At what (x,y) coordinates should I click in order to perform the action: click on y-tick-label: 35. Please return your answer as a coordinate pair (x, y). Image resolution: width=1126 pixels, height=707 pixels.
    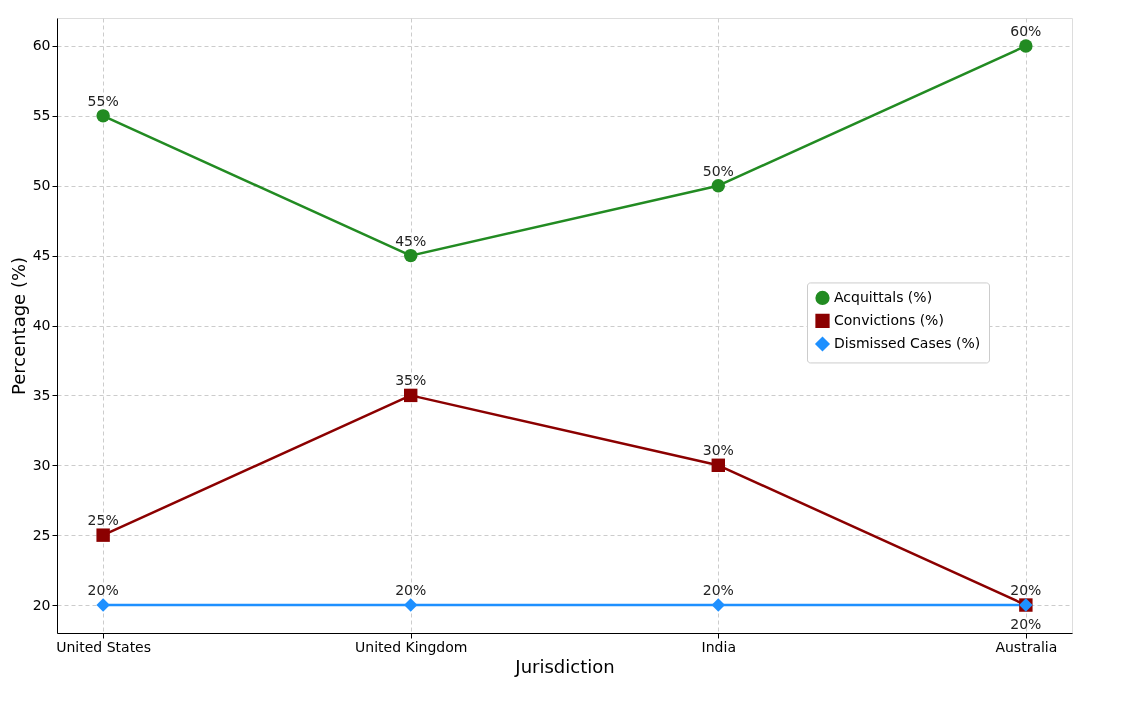
    Looking at the image, I should click on (41, 394).